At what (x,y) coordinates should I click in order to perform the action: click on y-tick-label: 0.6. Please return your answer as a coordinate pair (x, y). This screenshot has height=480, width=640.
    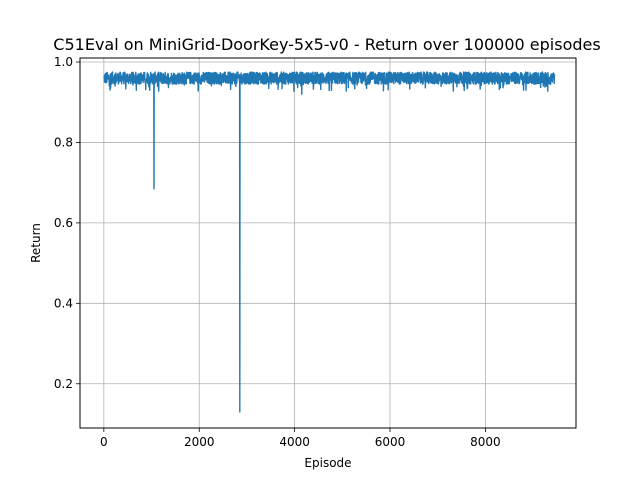
    Looking at the image, I should click on (63, 223).